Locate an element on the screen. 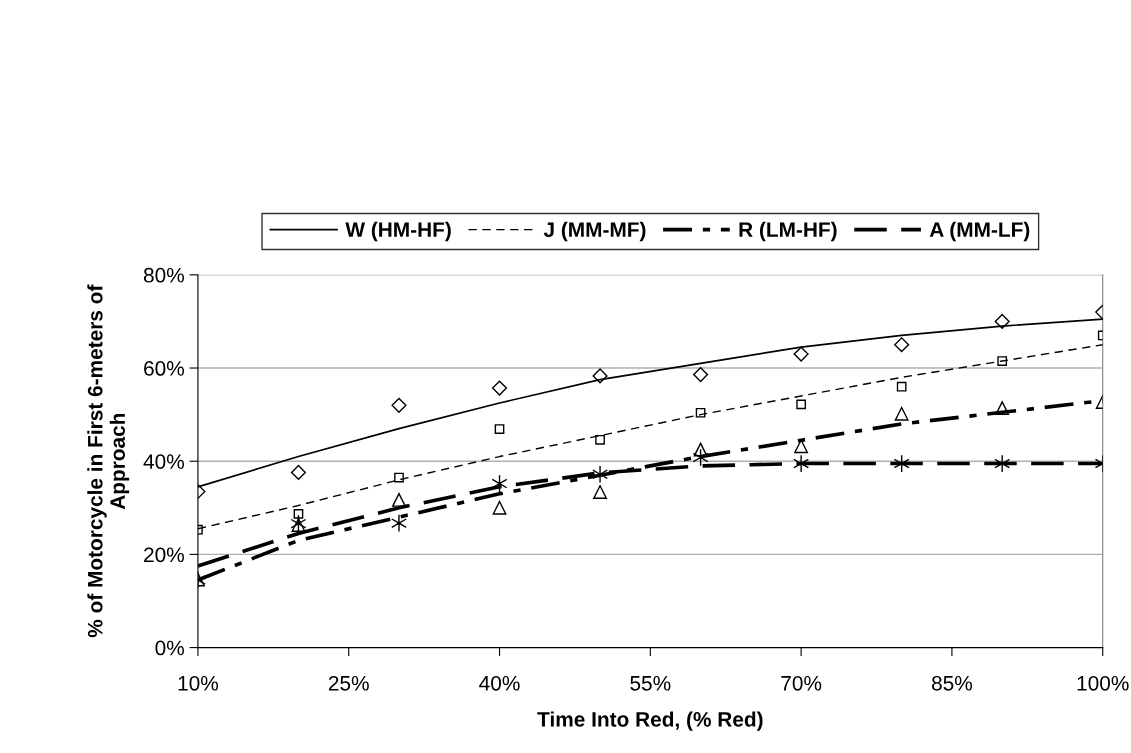  y-tick-label: 20% is located at coordinates (164, 555).